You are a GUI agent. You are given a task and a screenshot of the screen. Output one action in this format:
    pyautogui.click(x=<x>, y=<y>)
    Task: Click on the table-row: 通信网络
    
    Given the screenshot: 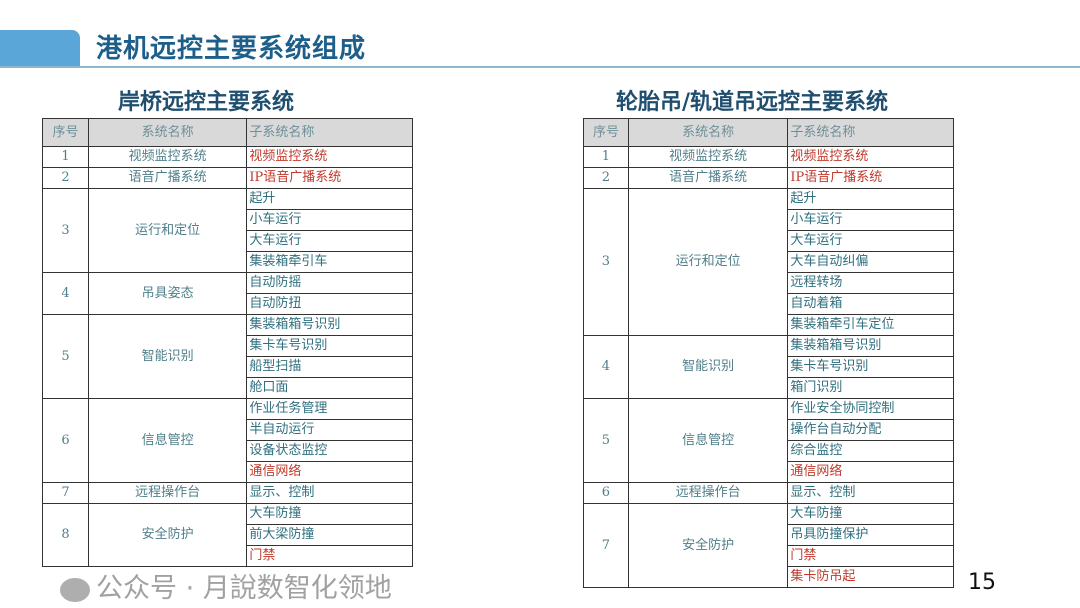 What is the action you would take?
    pyautogui.click(x=769, y=472)
    